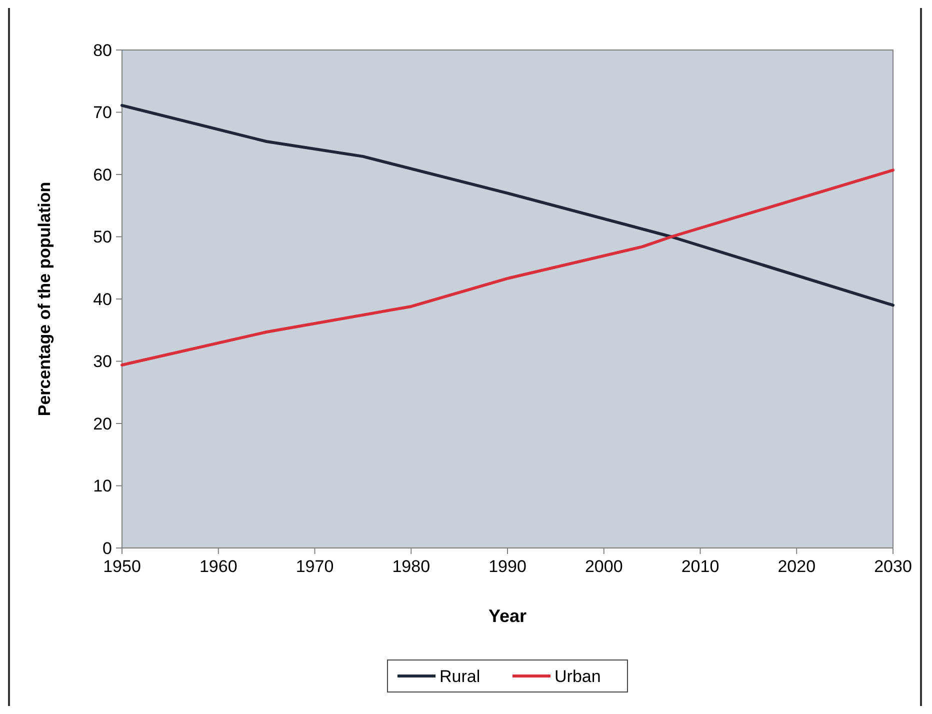  I want to click on y-tick-label: 80, so click(102, 50).